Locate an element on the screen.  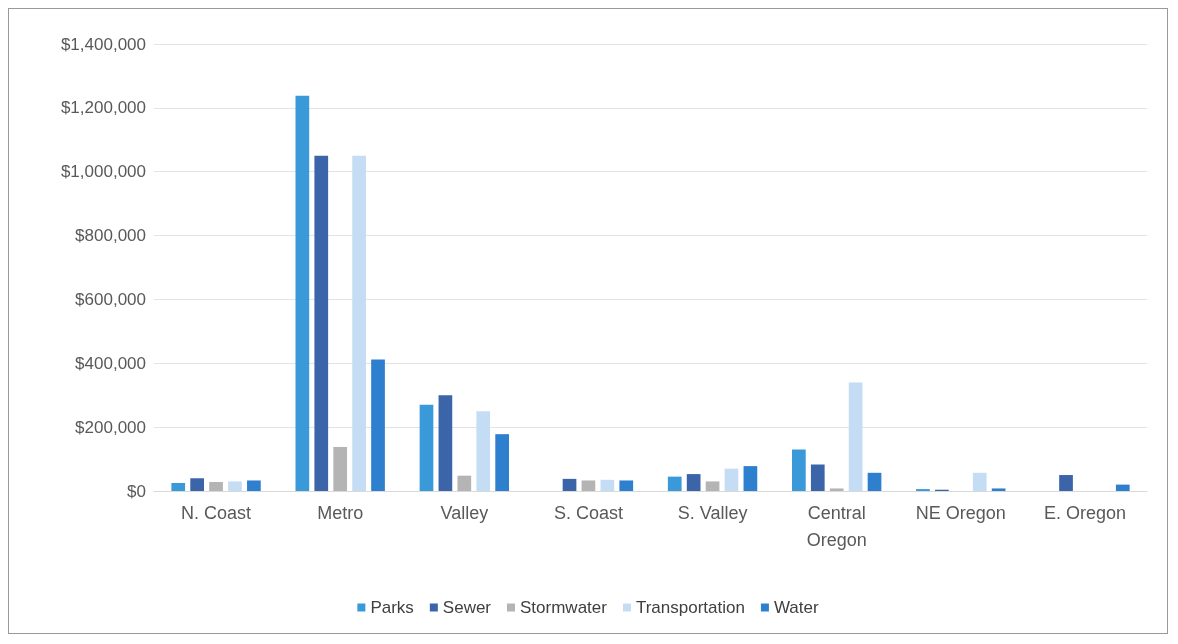
x-tick-label: NE Oregon is located at coordinates (960, 512).